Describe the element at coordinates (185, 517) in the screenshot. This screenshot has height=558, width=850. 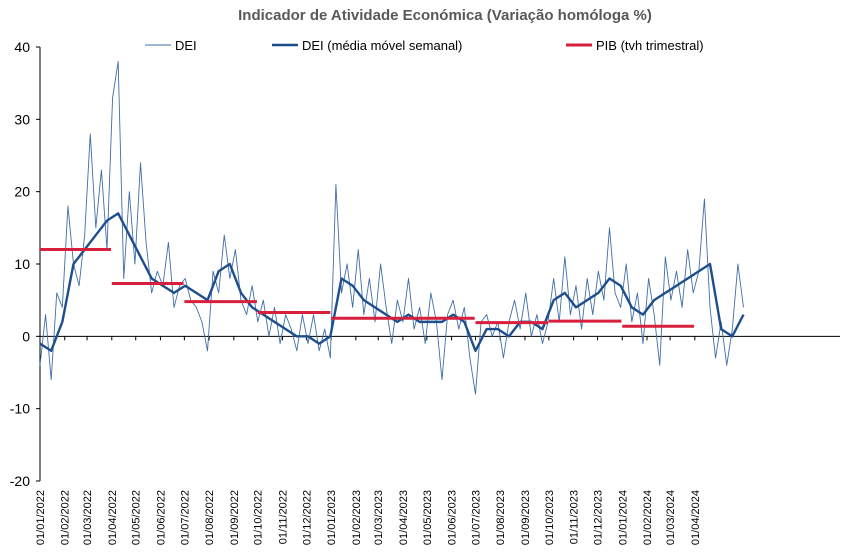
I see `x-tick-label: 01/07/2022` at that location.